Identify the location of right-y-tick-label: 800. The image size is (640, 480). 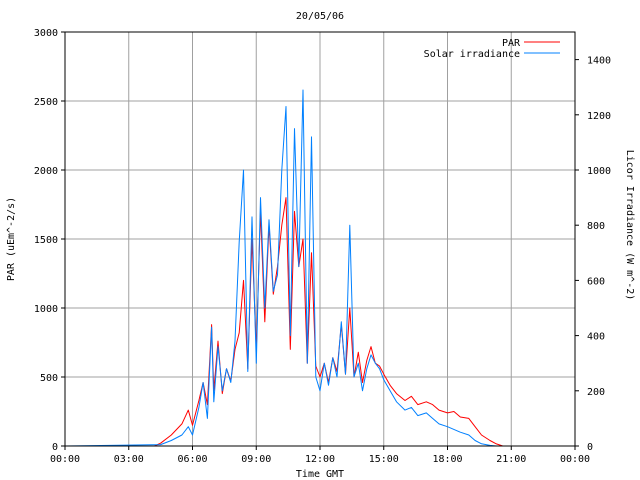
(596, 226).